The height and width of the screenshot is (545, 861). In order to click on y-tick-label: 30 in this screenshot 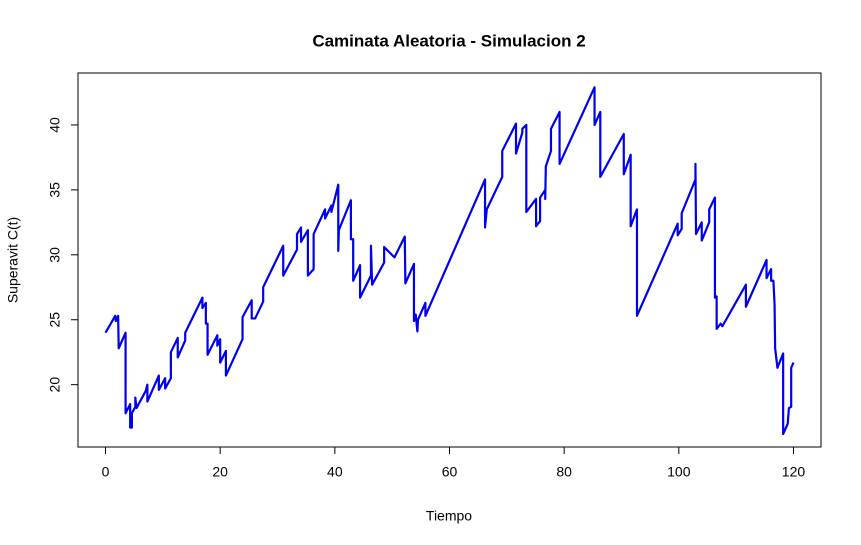, I will do `click(55, 255)`.